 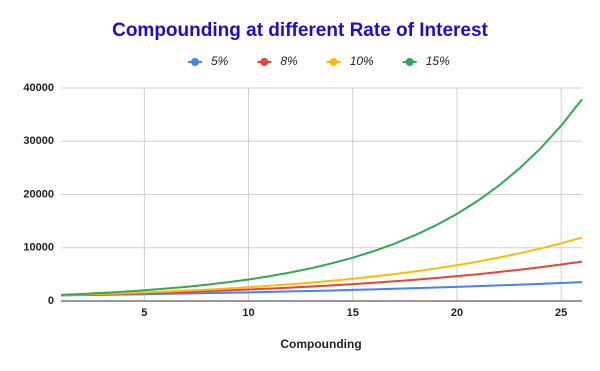 What do you see at coordinates (38, 88) in the screenshot?
I see `y-tick-label: 40000` at bounding box center [38, 88].